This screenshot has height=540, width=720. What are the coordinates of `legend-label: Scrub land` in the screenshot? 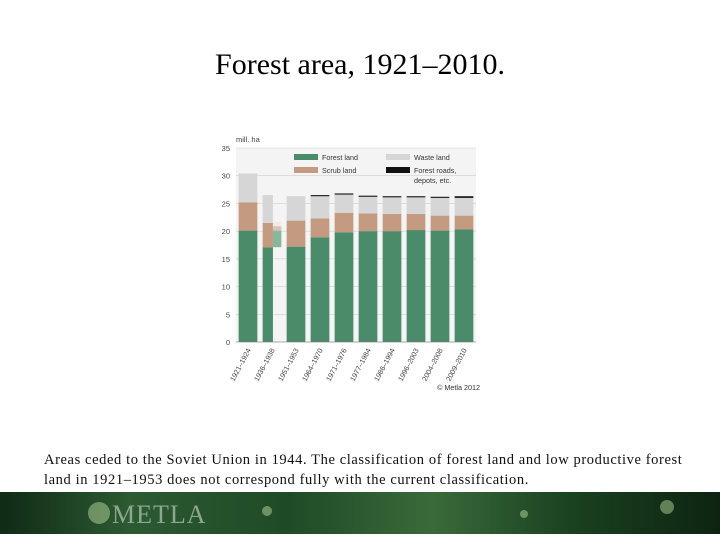 It's located at (339, 170).